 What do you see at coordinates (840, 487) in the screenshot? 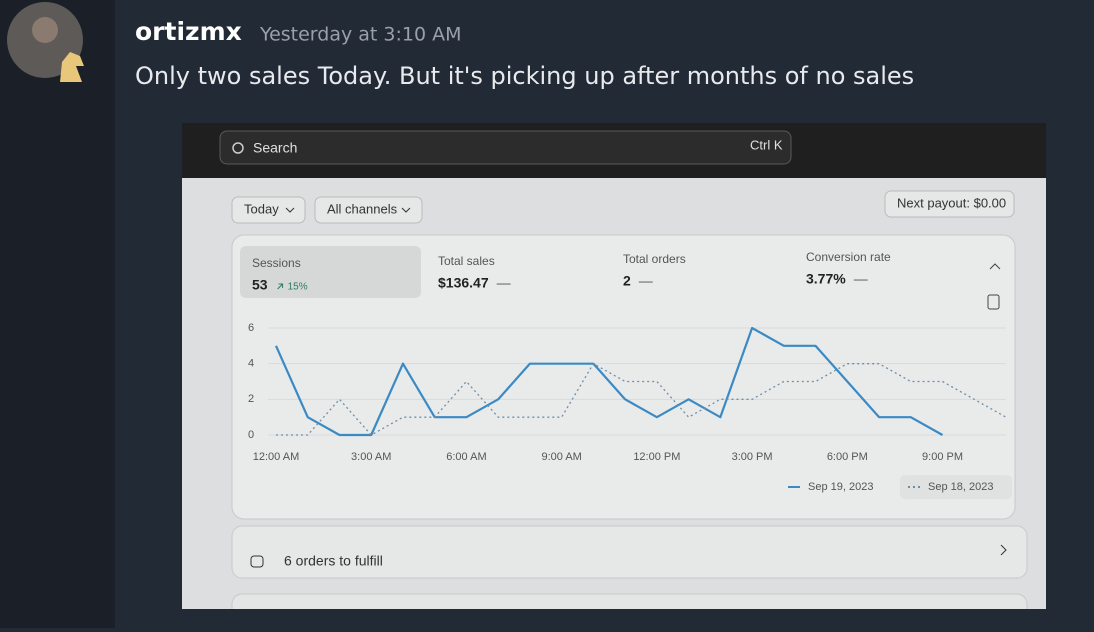
I see `legend-label: Sep 19, 2023` at bounding box center [840, 487].